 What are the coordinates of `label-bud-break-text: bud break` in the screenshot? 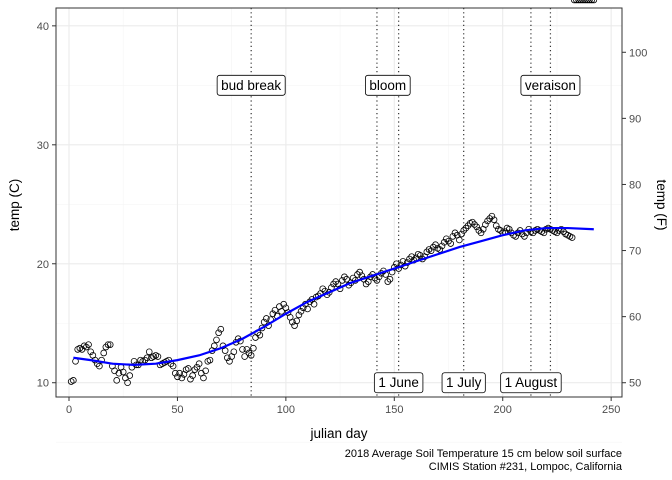 It's located at (251, 85).